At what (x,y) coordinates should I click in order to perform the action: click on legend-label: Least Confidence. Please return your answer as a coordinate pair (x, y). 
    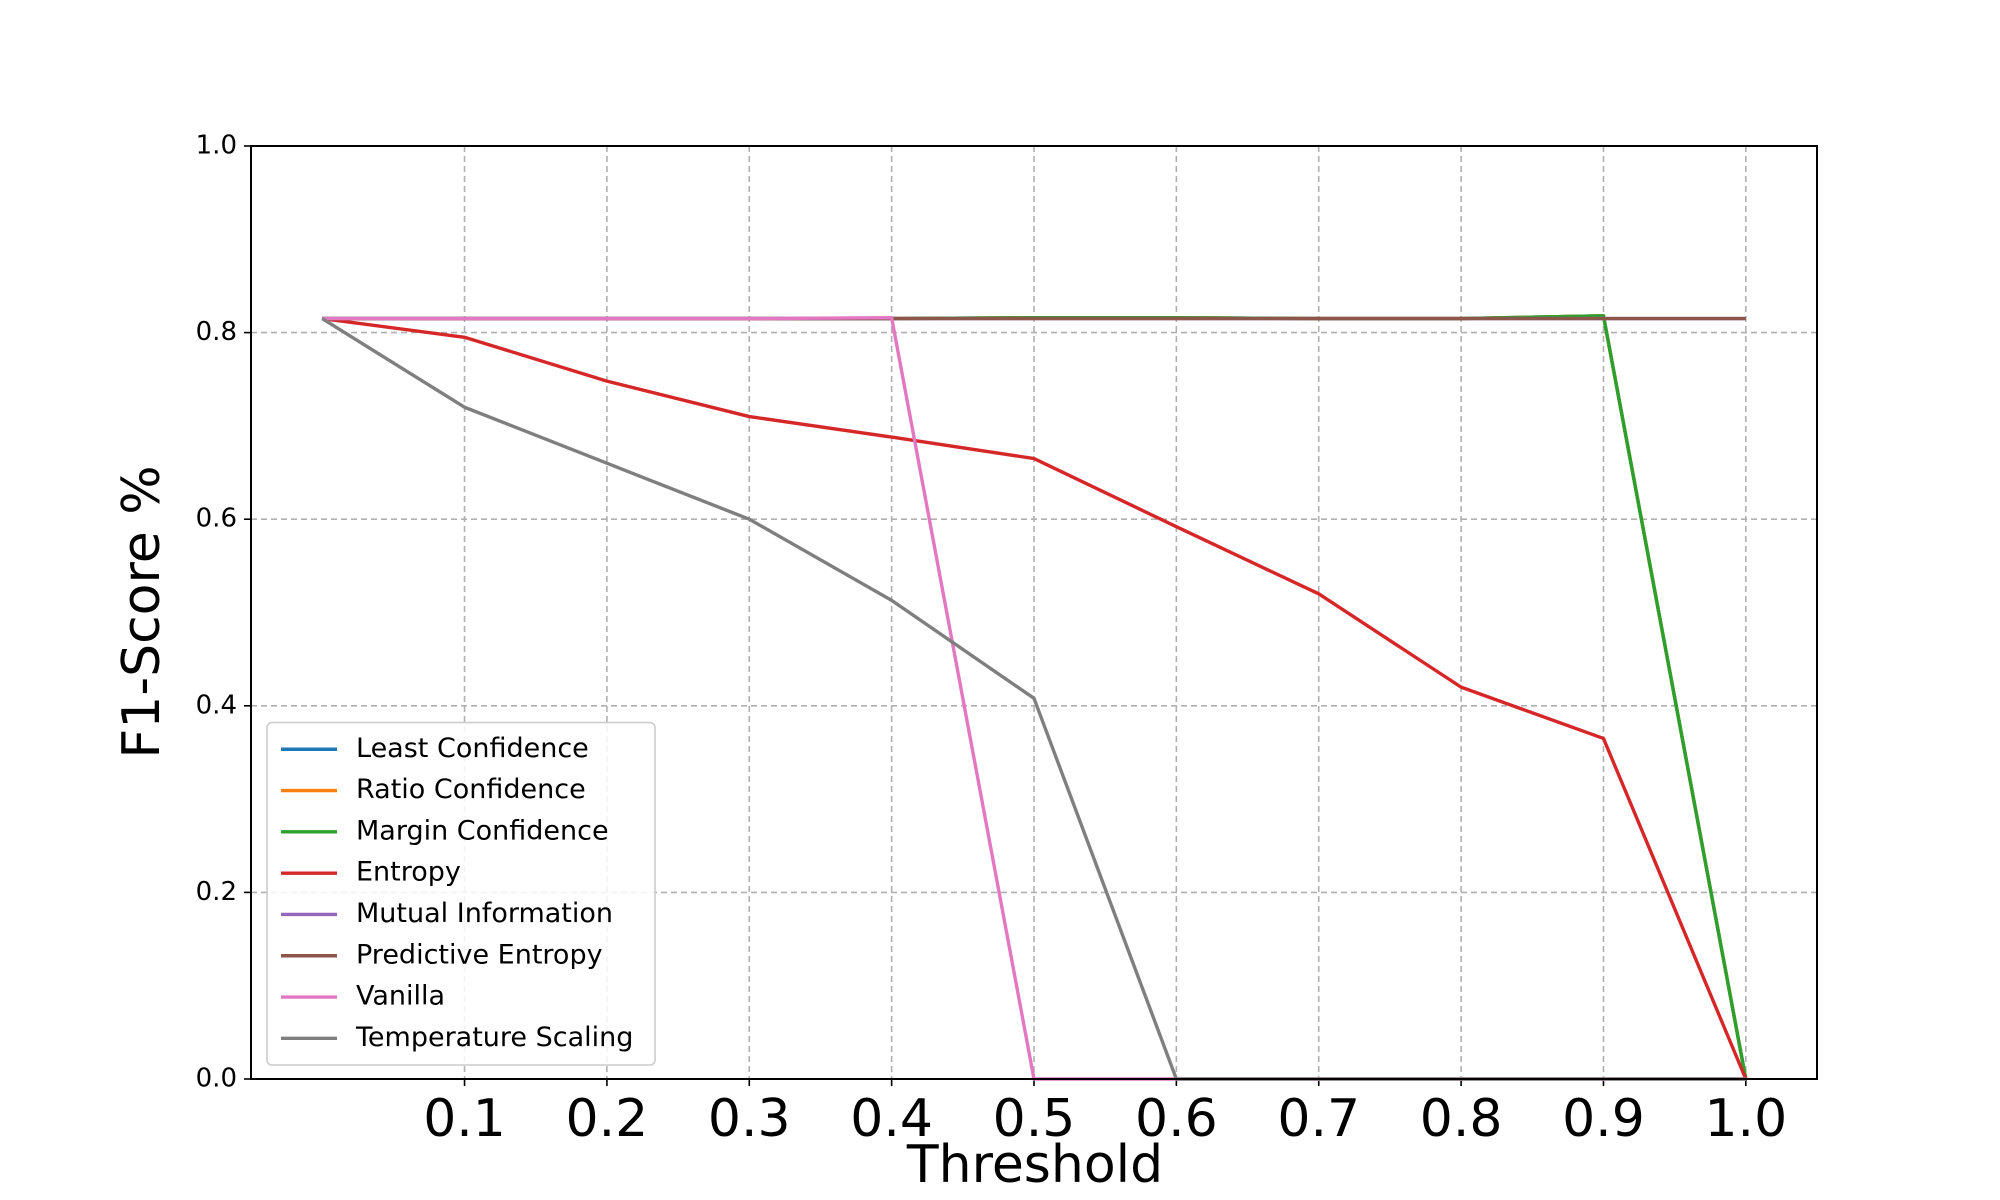
    Looking at the image, I should click on (472, 748).